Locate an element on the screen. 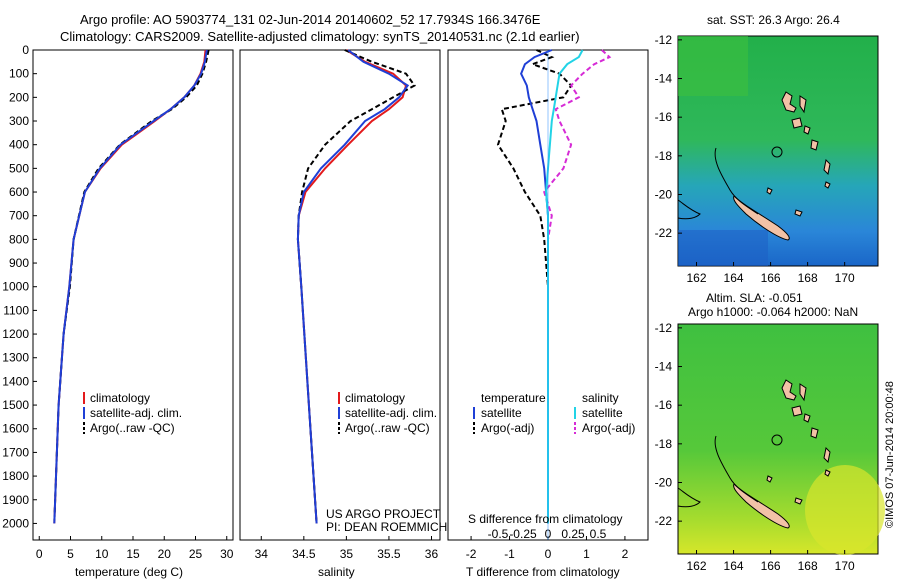 The image size is (900, 580). salinity-axis-label: salinity is located at coordinates (336, 572).